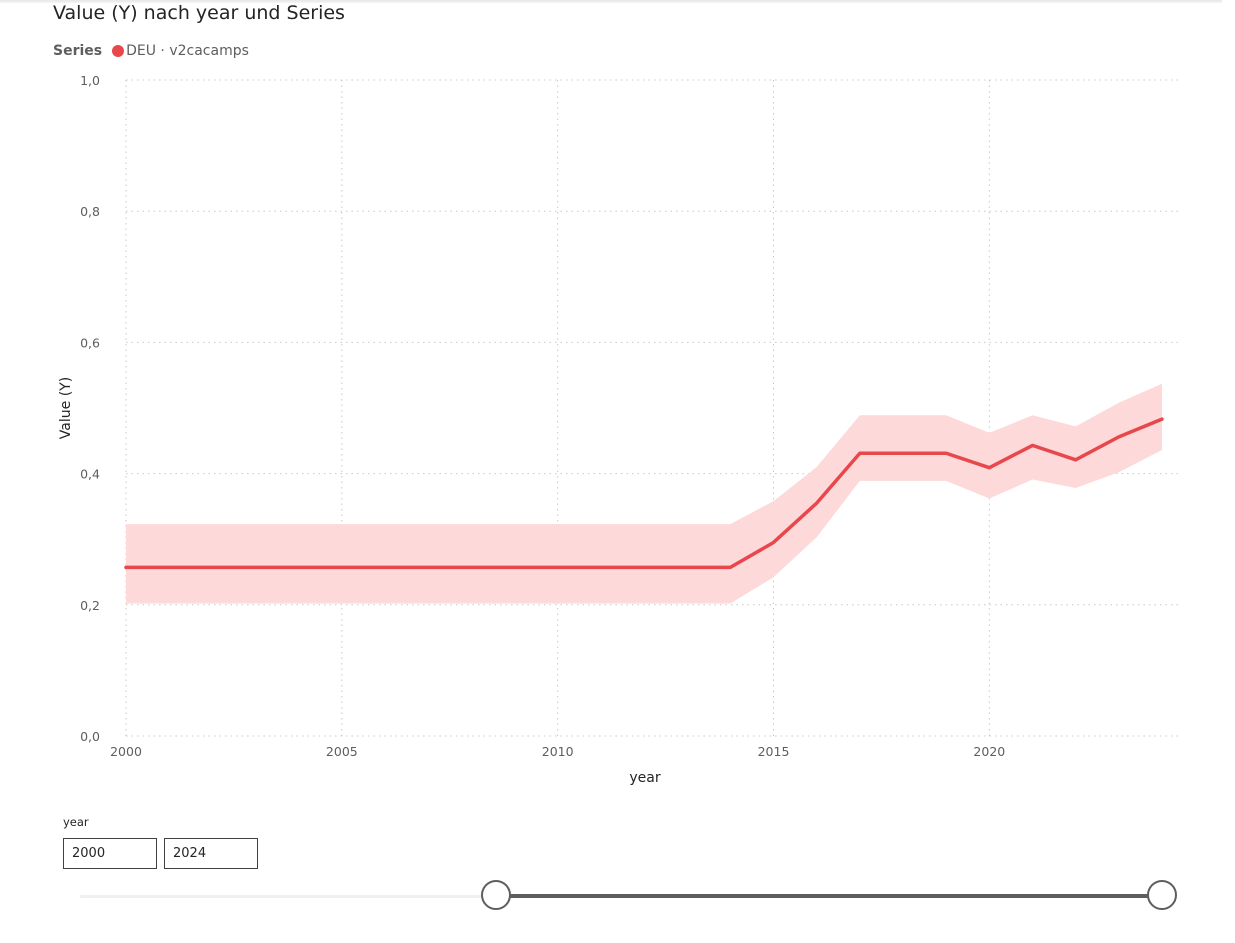  What do you see at coordinates (90, 80) in the screenshot?
I see `y-tick-label: 1,0` at bounding box center [90, 80].